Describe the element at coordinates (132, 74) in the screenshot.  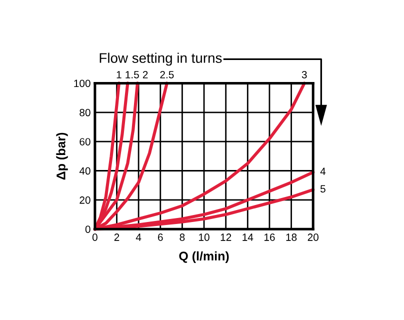
I see `series-label: 1.5` at that location.